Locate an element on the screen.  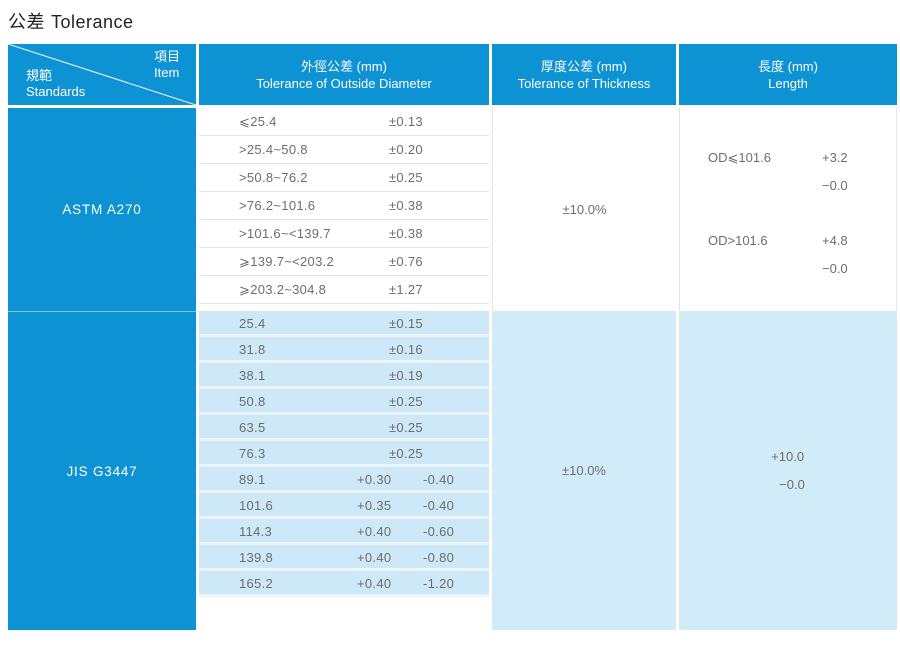
od-tolerance-minus: -0.80 is located at coordinates (439, 557).